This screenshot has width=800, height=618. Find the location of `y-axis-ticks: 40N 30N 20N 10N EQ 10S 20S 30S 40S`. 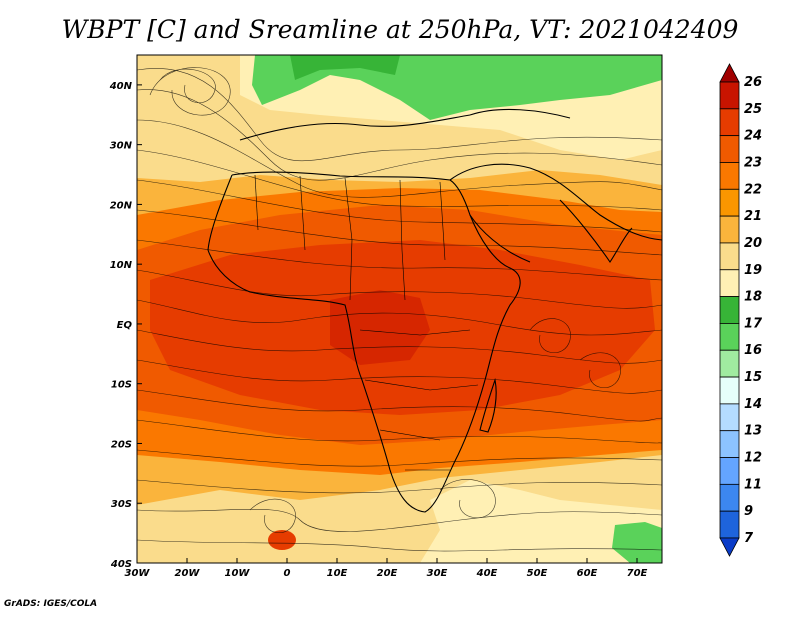

y-axis-ticks: 40N 30N 20N 10N EQ 10S 20S 30S 40S is located at coordinates (121, 325).